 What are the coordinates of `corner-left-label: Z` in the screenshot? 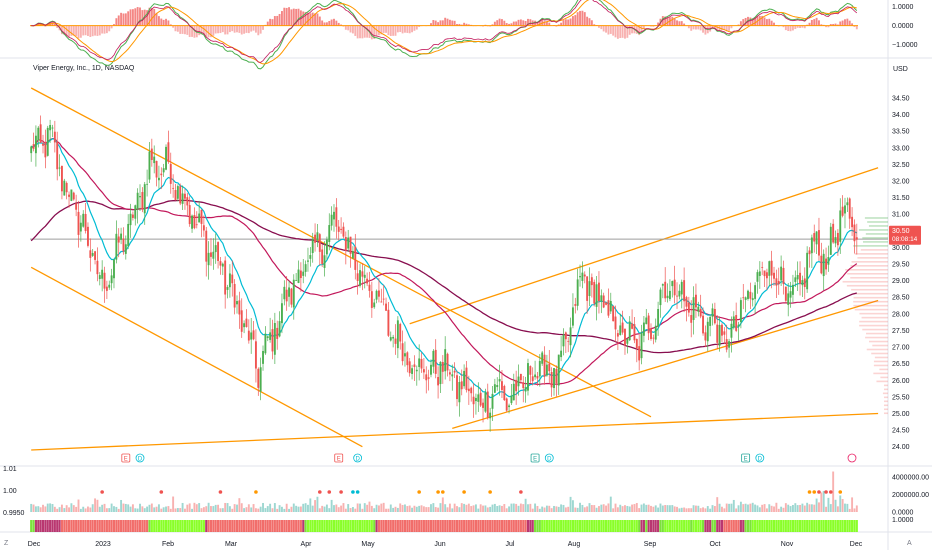 It's located at (6, 543).